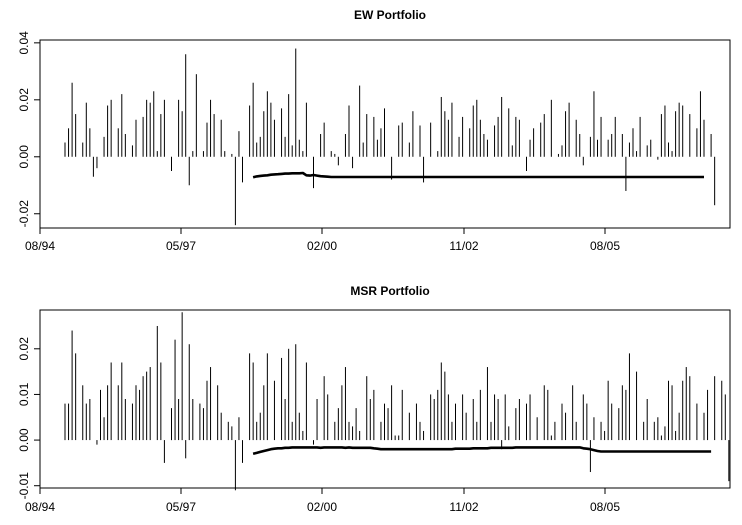 This screenshot has width=742, height=525. Describe the element at coordinates (24, 394) in the screenshot. I see `y-tick-label: 0.01` at that location.